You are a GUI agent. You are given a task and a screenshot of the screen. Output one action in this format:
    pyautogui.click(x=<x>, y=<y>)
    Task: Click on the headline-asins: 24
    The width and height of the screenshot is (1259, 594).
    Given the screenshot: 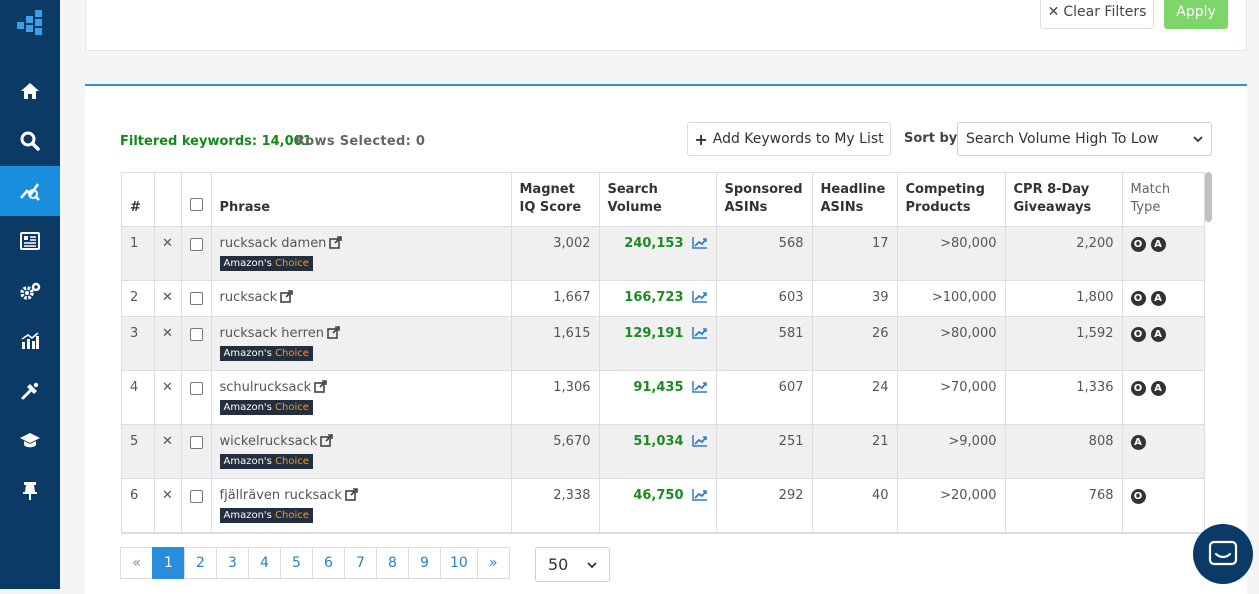 What is the action you would take?
    pyautogui.click(x=855, y=397)
    